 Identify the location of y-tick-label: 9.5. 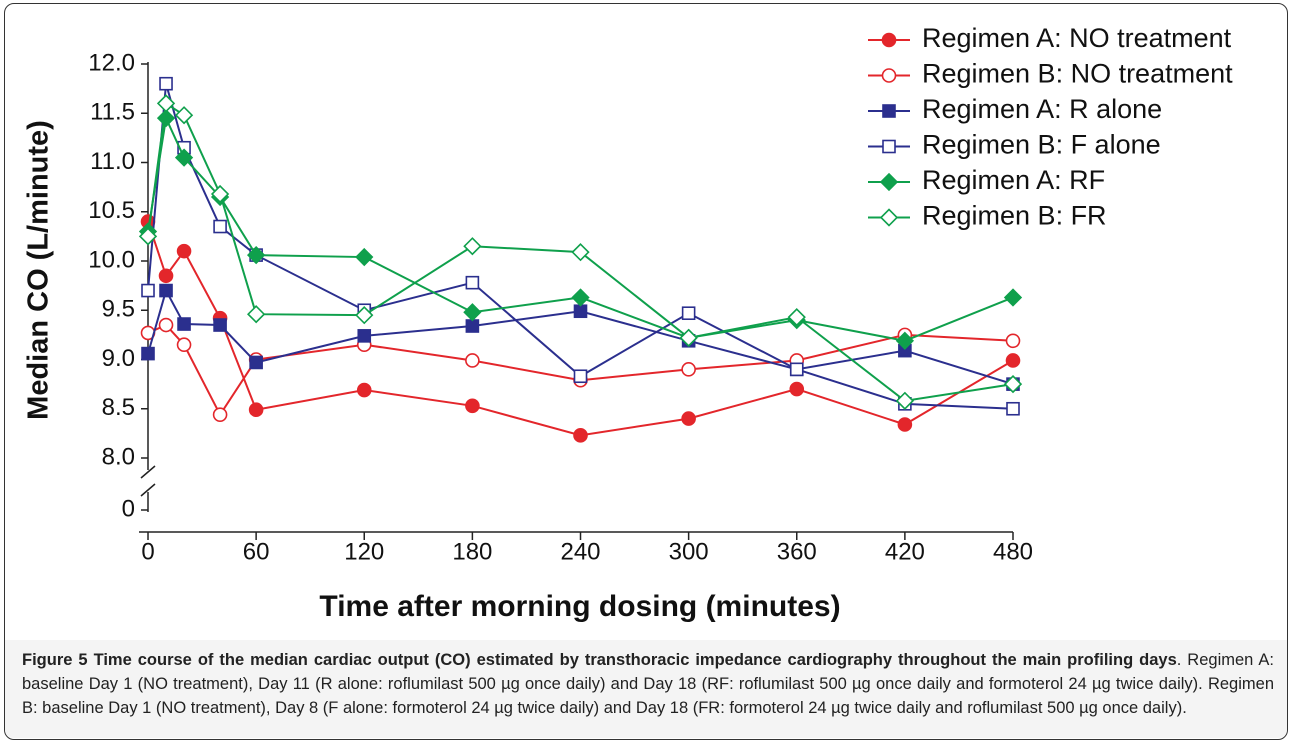
(118, 309).